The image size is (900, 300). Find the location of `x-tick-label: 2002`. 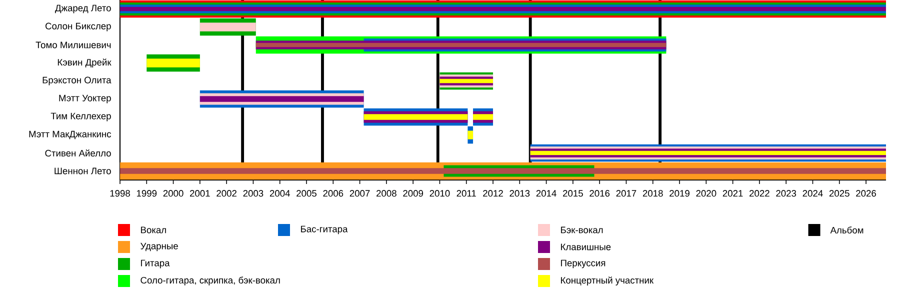

x-tick-label: 2002 is located at coordinates (226, 193).